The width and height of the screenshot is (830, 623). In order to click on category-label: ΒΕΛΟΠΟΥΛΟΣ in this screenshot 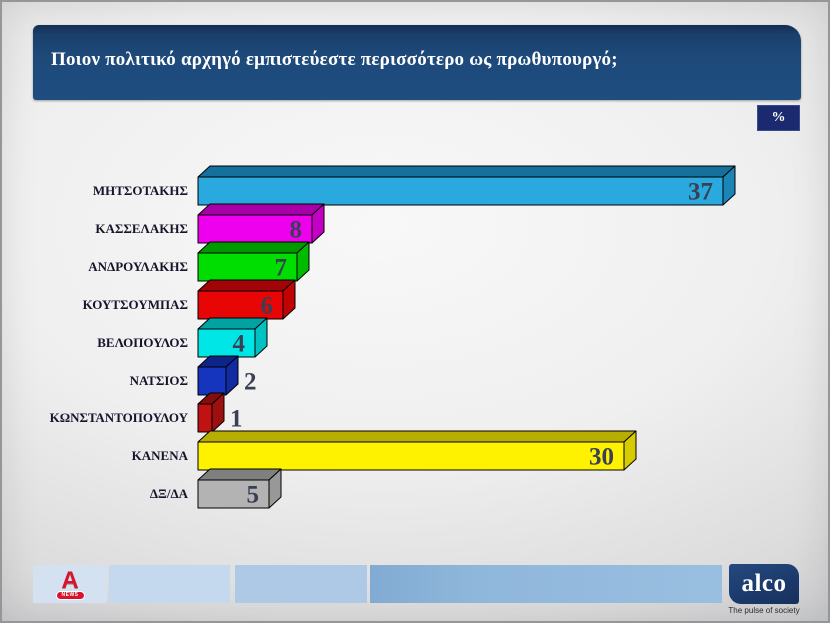, I will do `click(142, 342)`.